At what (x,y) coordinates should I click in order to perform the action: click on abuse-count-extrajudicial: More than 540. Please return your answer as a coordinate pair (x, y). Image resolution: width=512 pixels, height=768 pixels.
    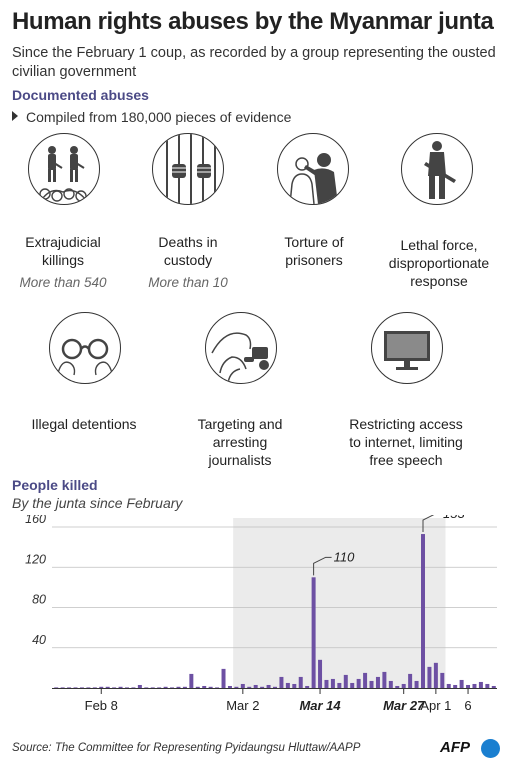
    Looking at the image, I should click on (63, 282).